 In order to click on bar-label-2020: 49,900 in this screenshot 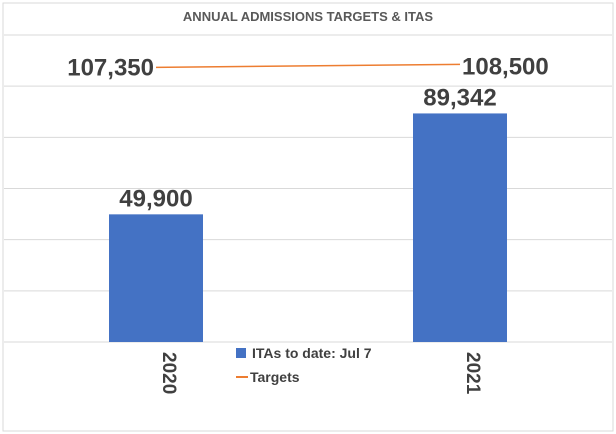, I will do `click(155, 198)`.